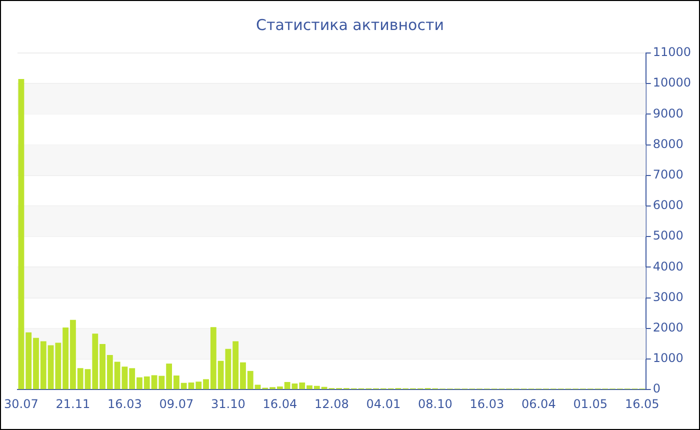 The width and height of the screenshot is (700, 430). Describe the element at coordinates (350, 25) in the screenshot. I see `chart-title: Статистика активности` at that location.